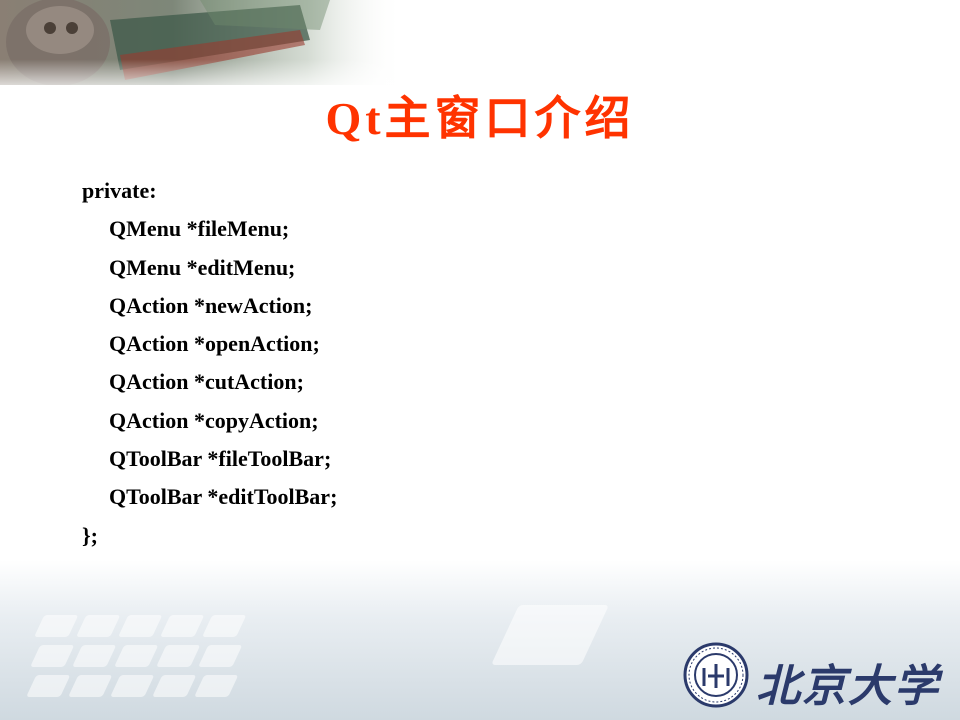 This screenshot has width=960, height=720. What do you see at coordinates (90, 535) in the screenshot?
I see `code-line-footer: };` at bounding box center [90, 535].